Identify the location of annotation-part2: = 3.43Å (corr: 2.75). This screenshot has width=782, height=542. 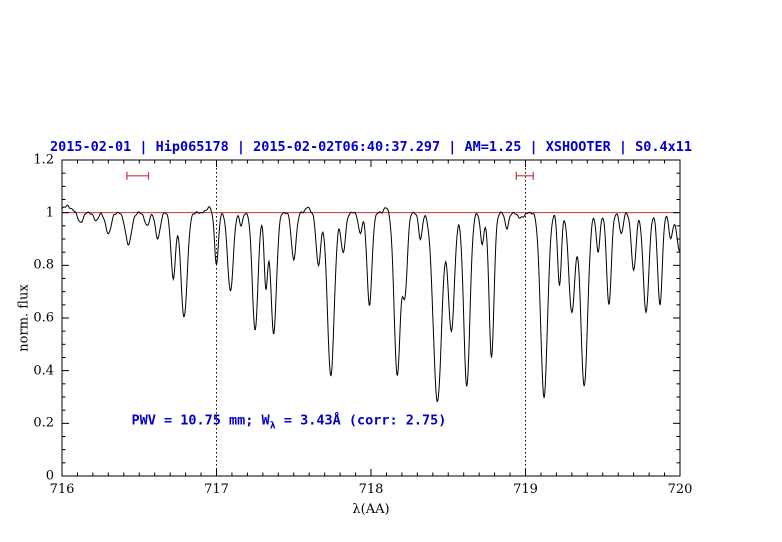
(361, 421).